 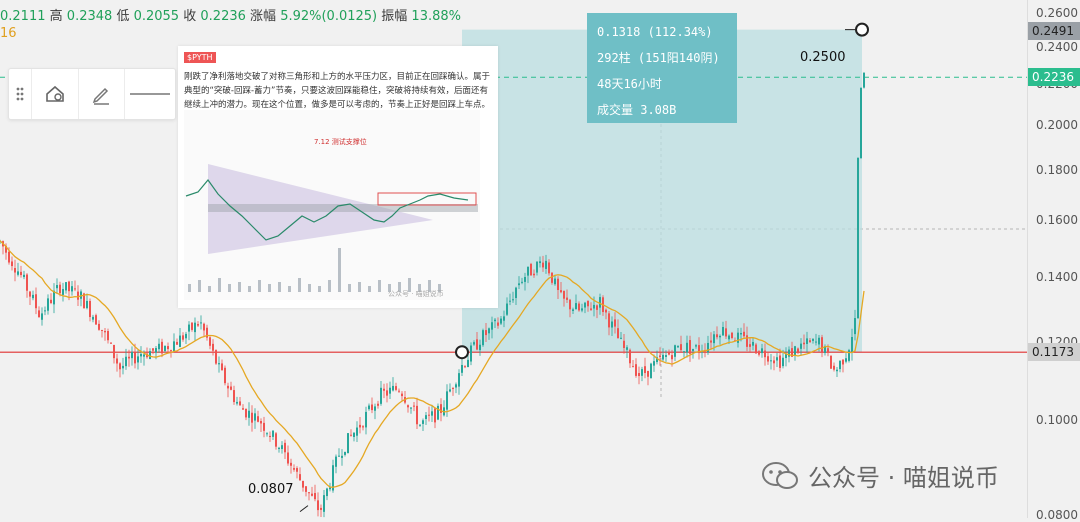 What do you see at coordinates (655, 32) in the screenshot?
I see `measure-change: 0.1318 (112.34%)` at bounding box center [655, 32].